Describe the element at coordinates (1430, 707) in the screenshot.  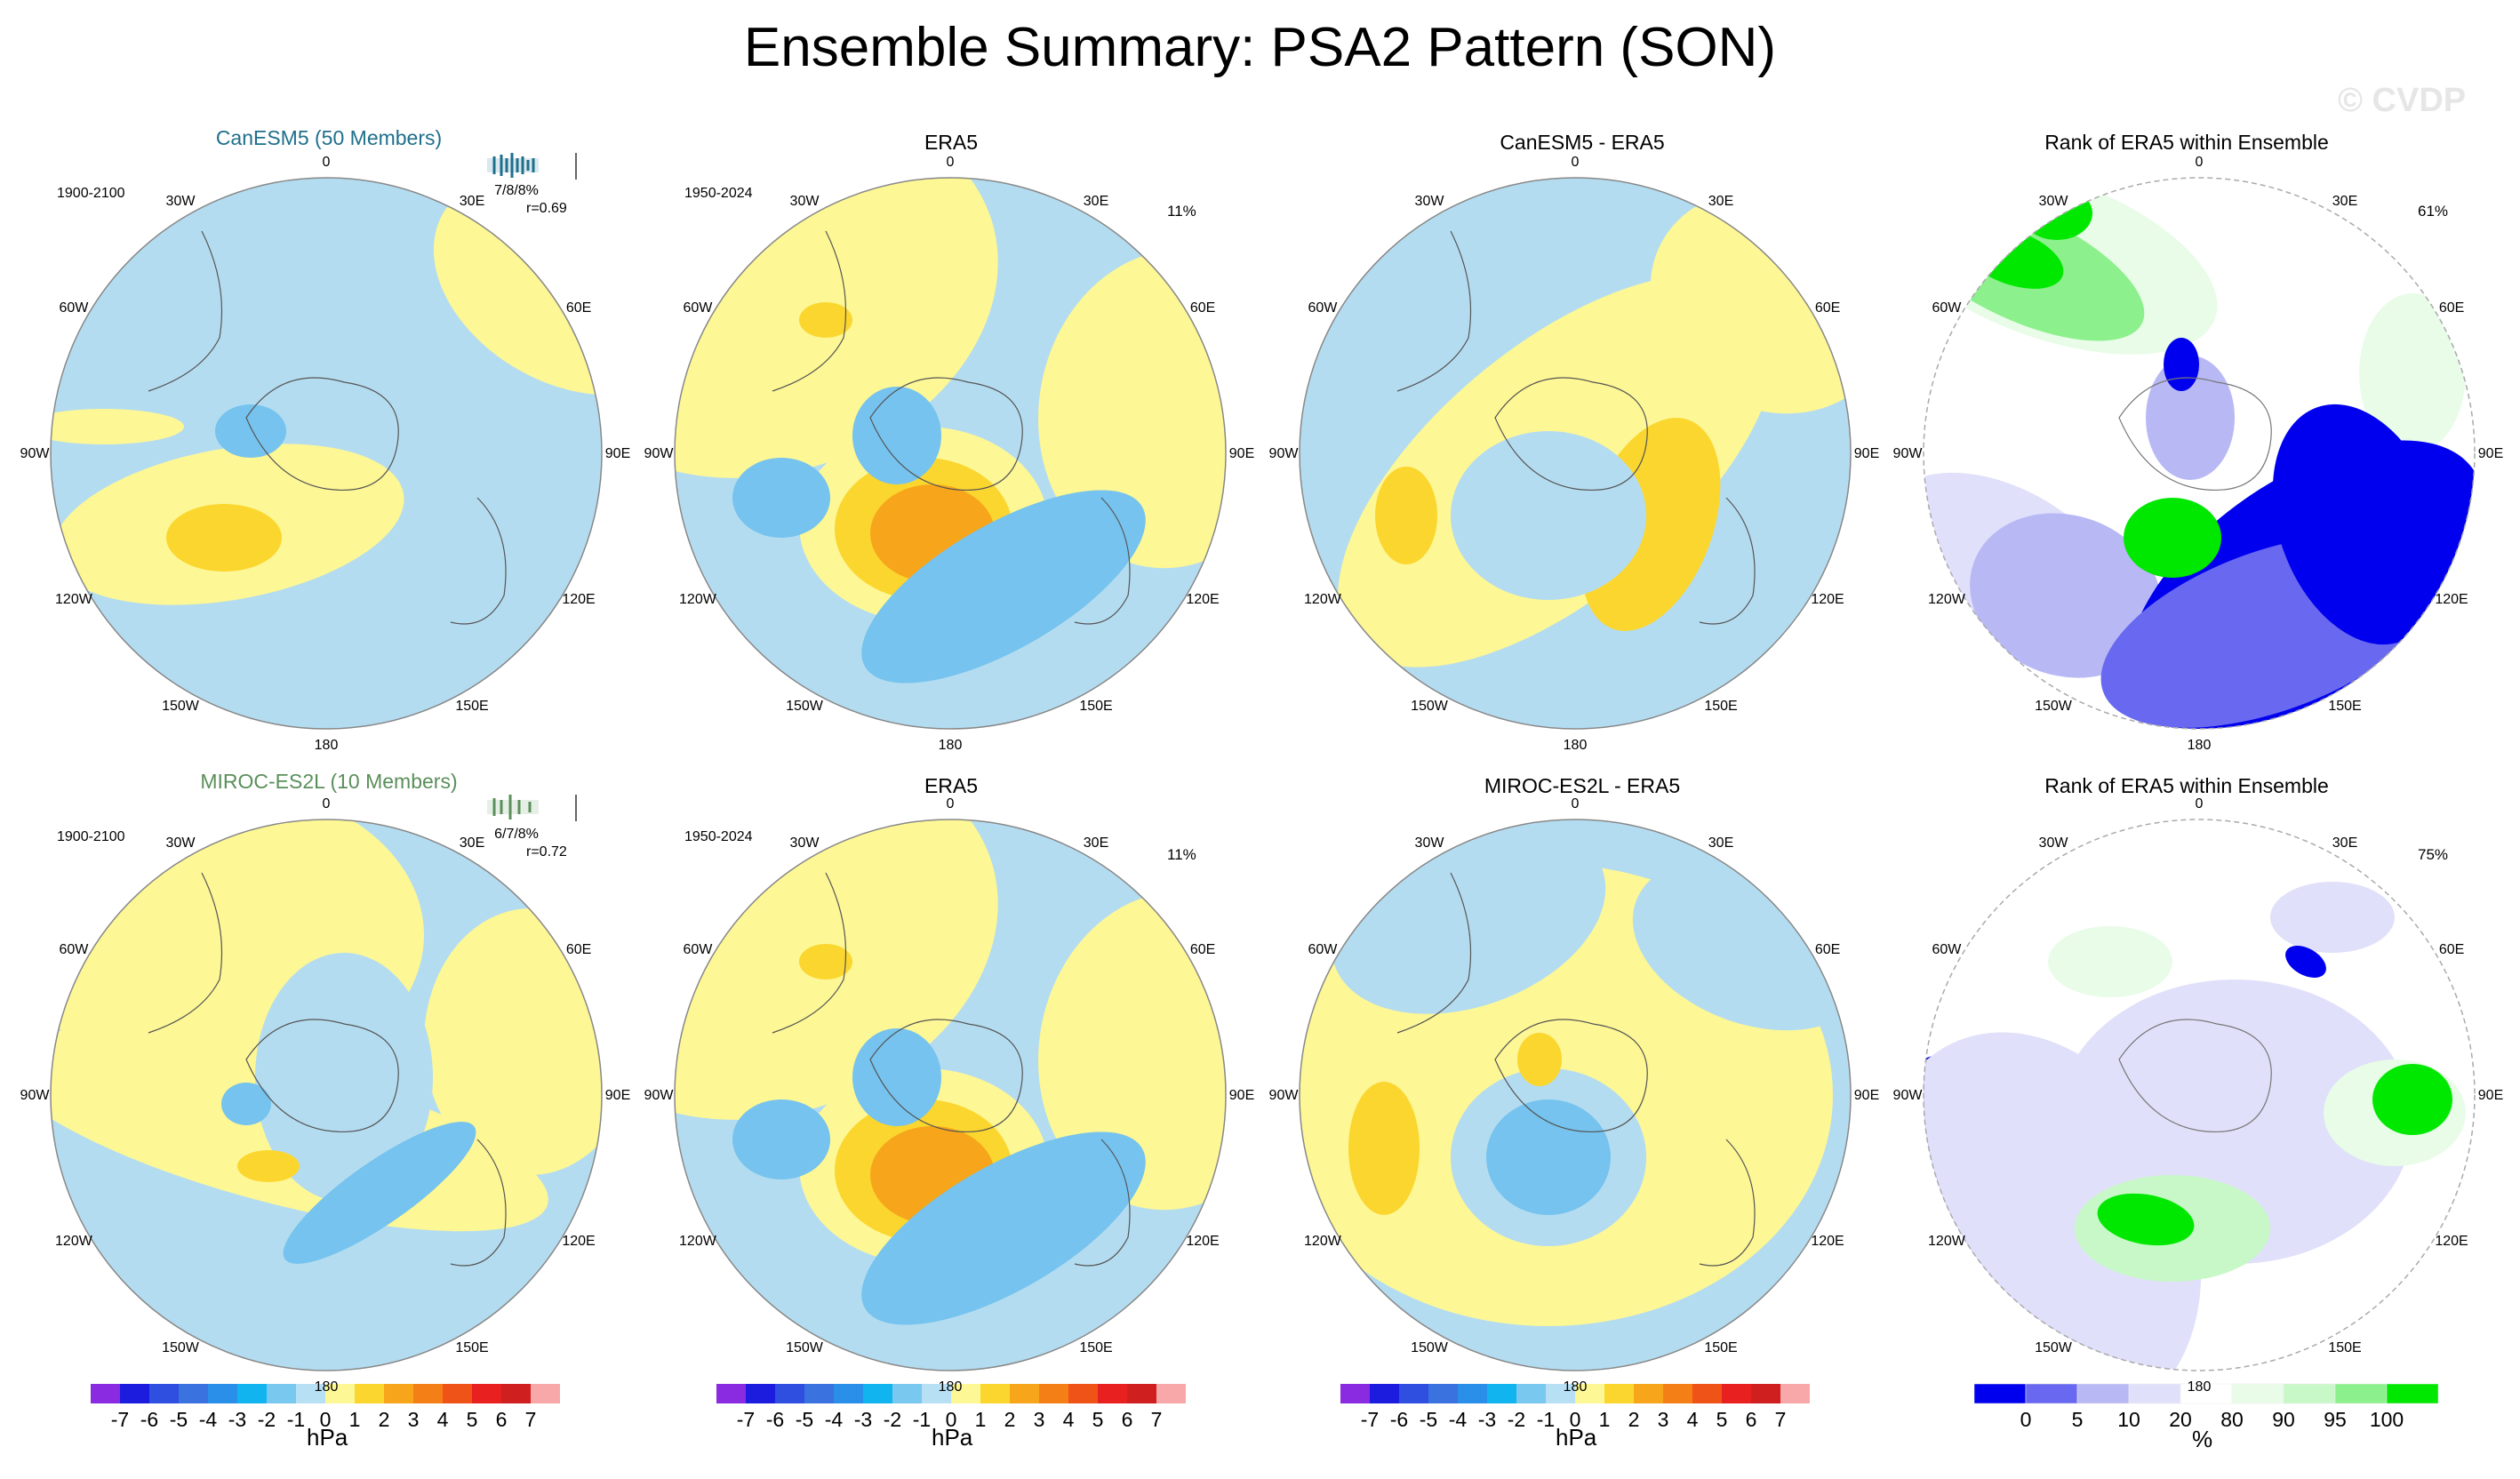
I see `lon-label: 150W` at that location.